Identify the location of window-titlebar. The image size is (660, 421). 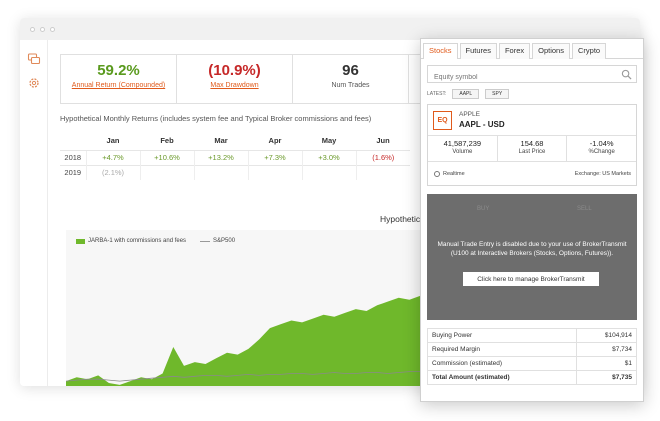
(330, 29).